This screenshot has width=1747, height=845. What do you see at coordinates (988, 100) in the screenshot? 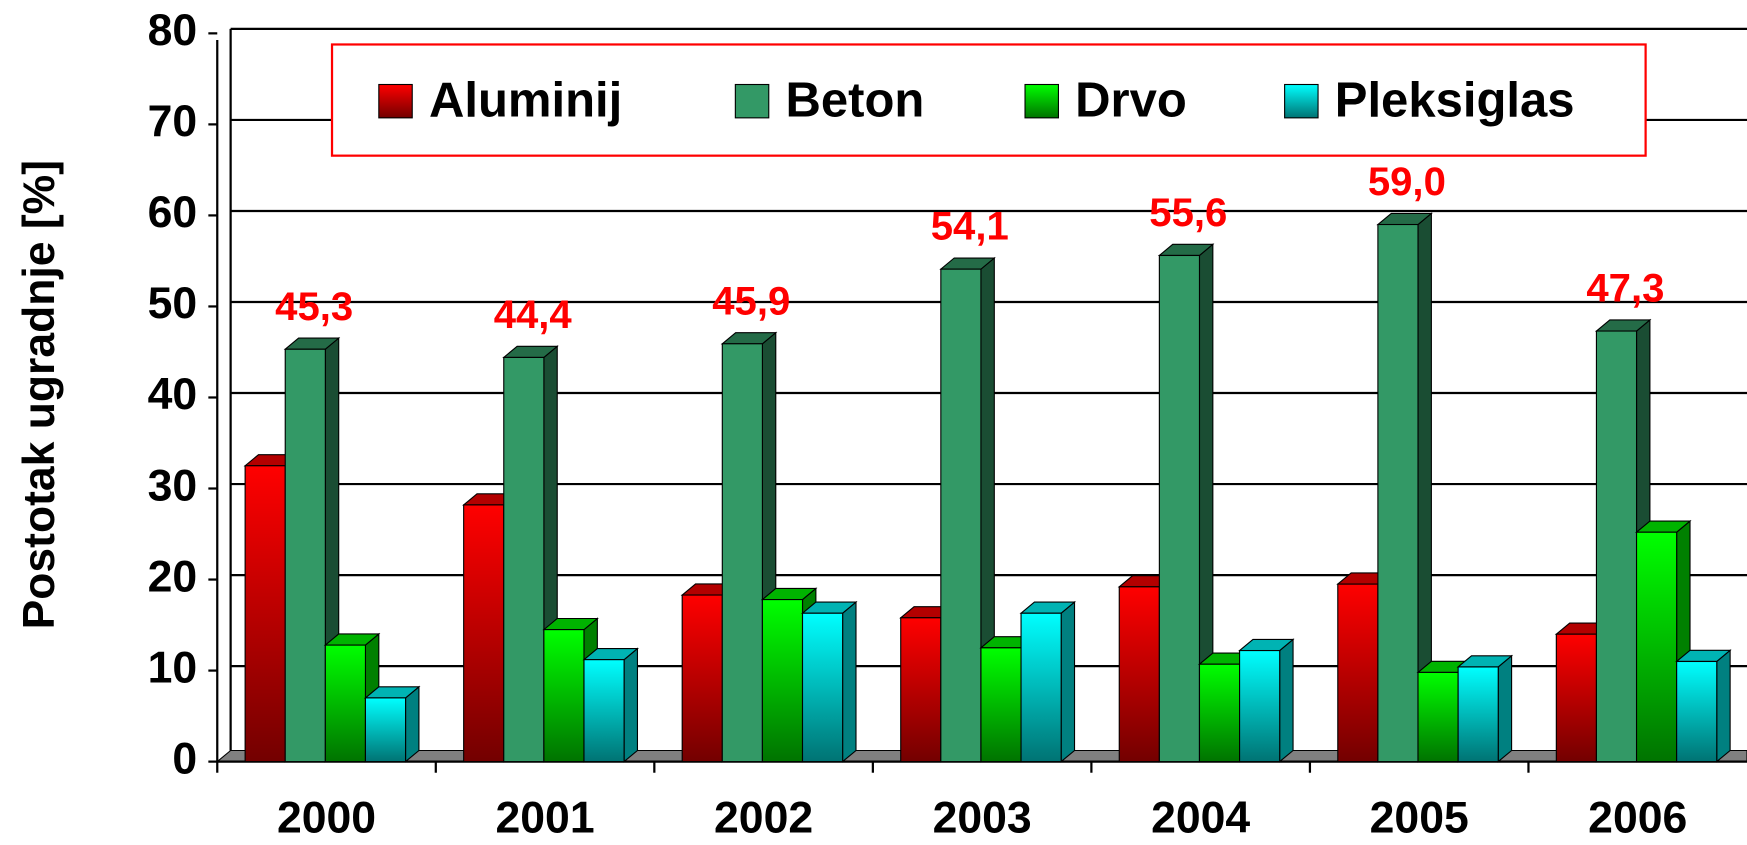
I see `legend-box` at bounding box center [988, 100].